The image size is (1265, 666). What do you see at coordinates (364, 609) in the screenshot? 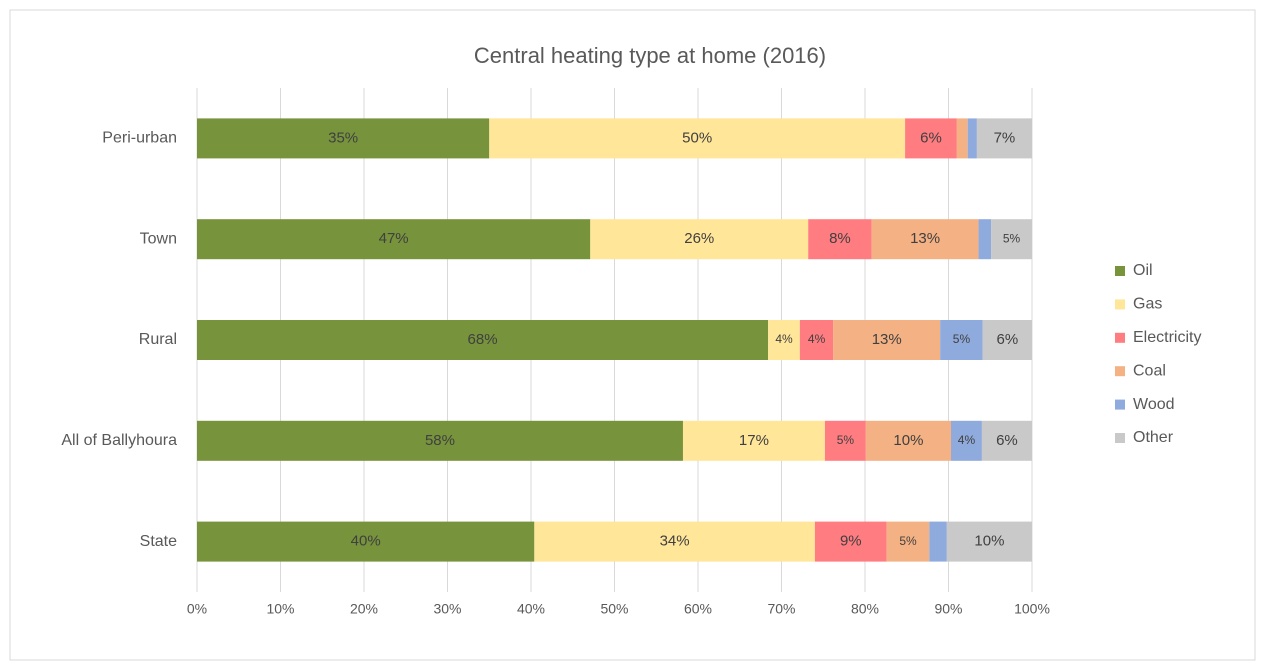
I see `x-tick-label: 20%` at bounding box center [364, 609].